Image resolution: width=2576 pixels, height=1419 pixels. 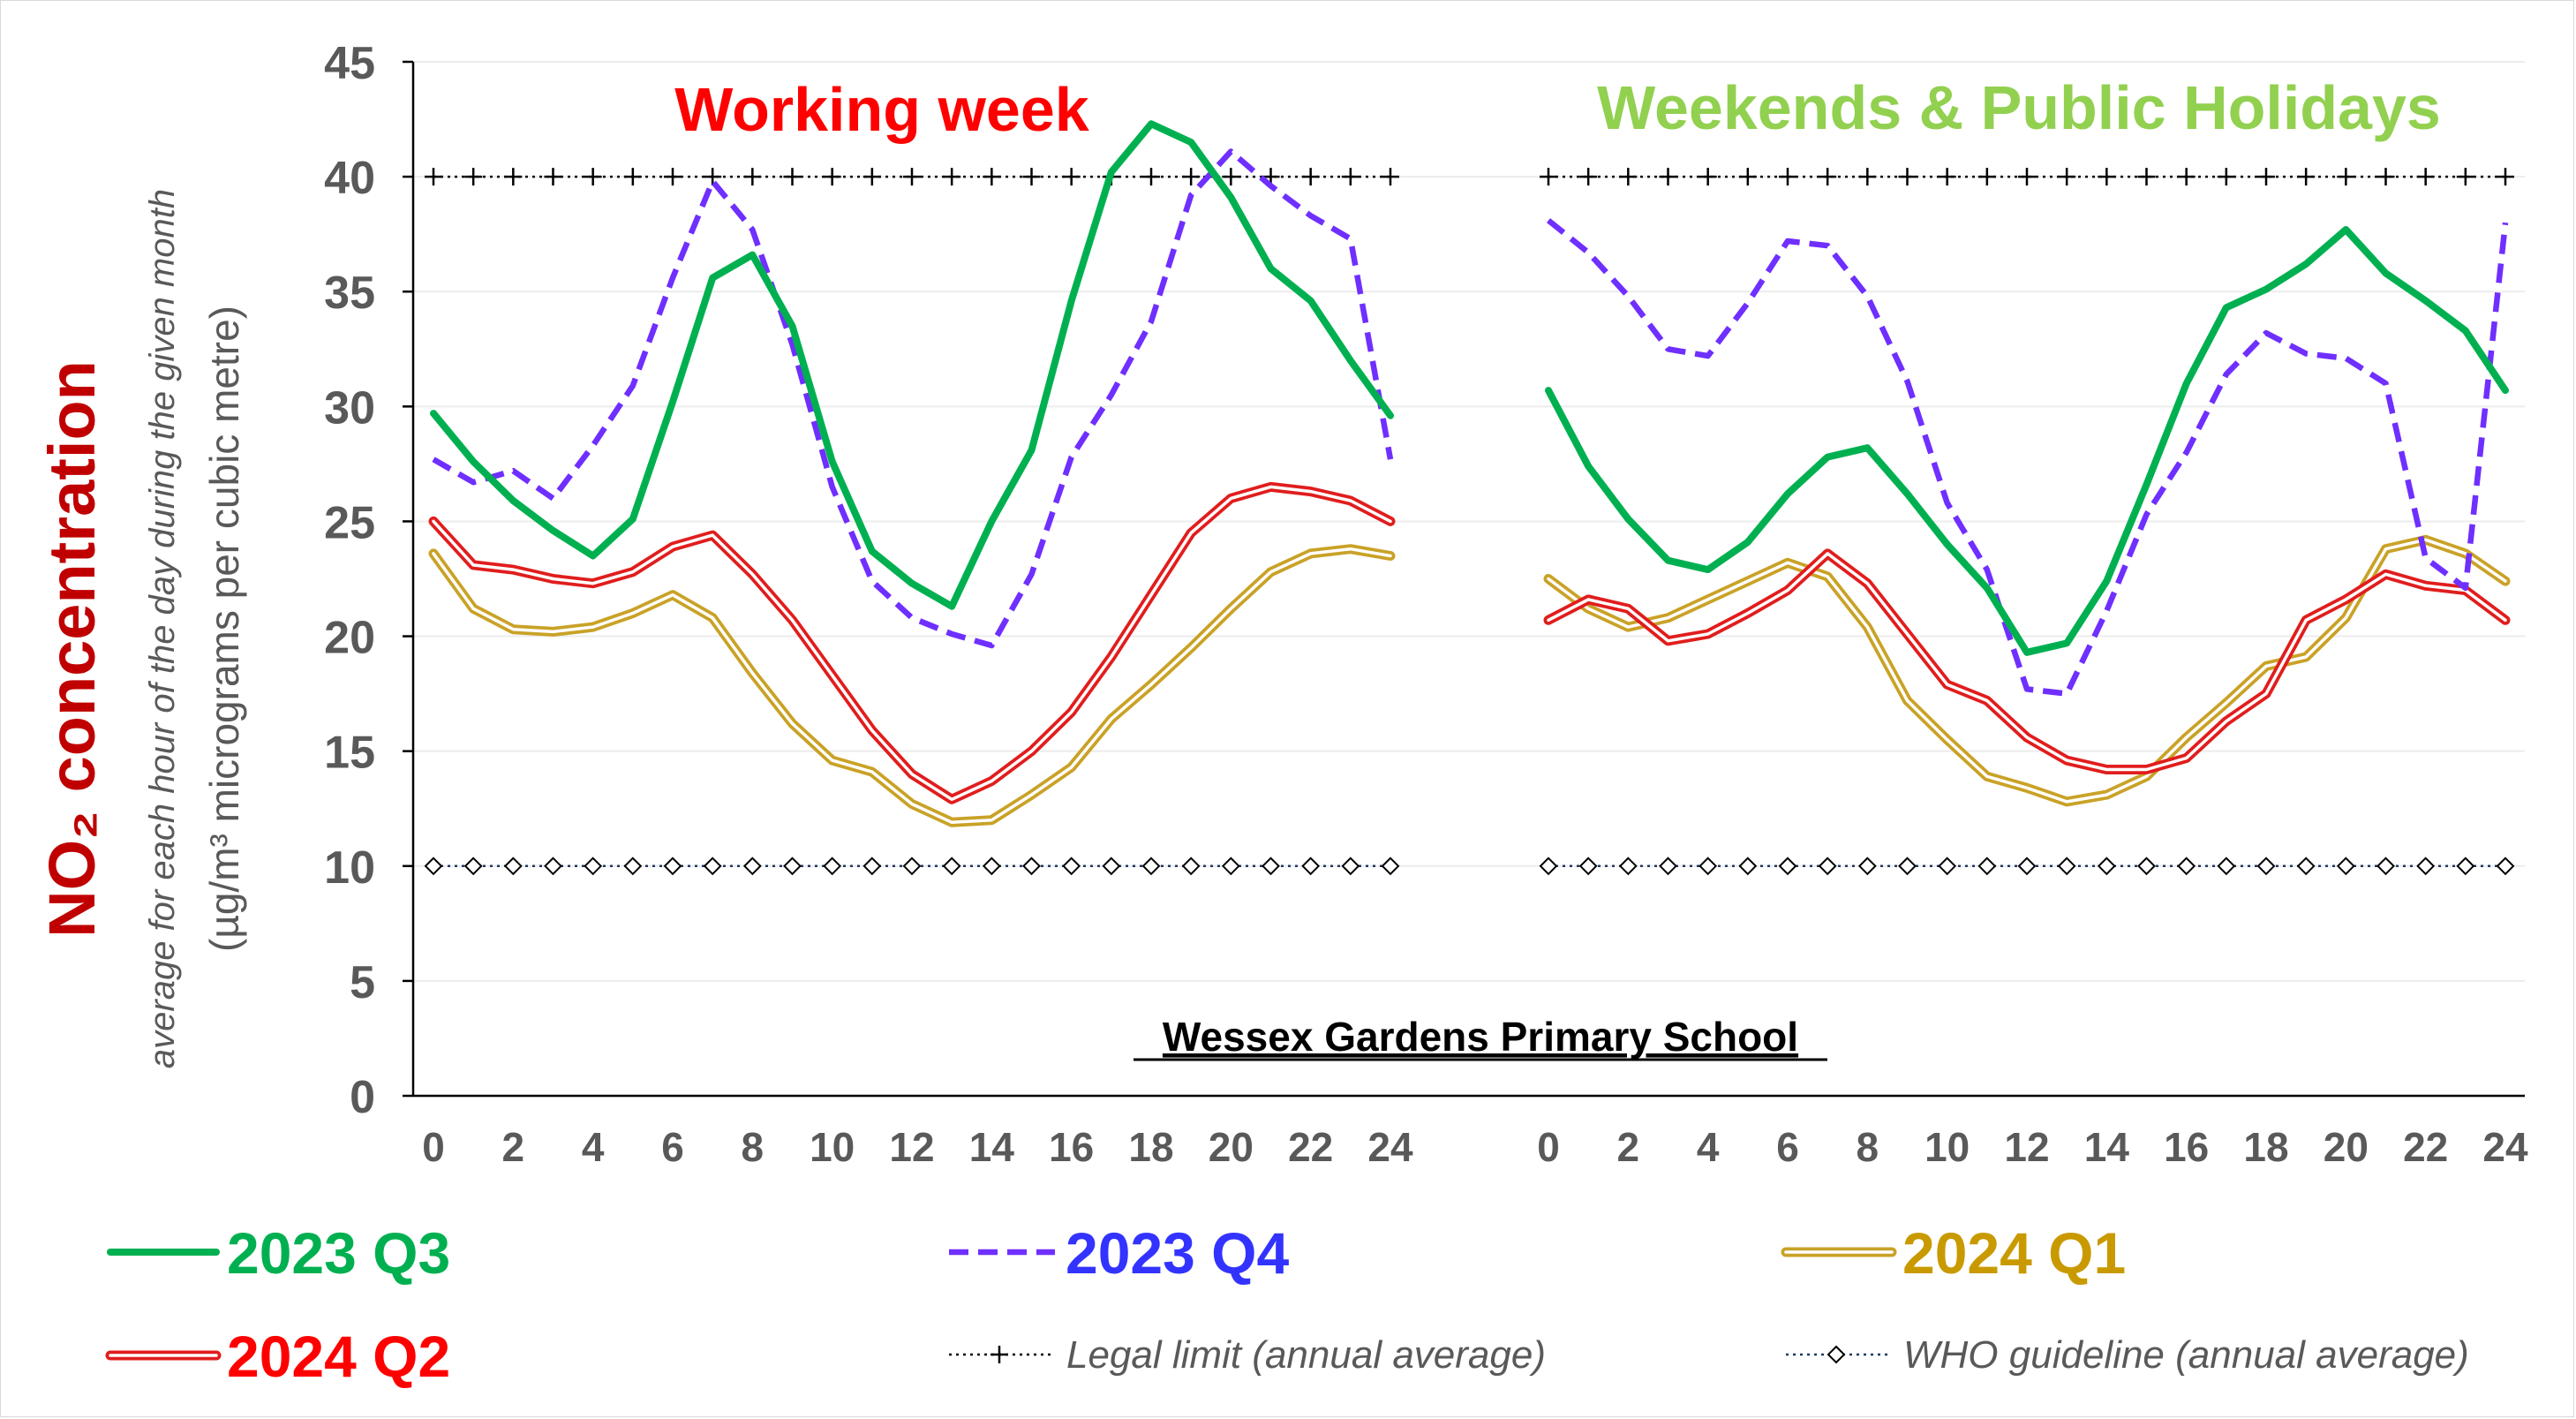 I want to click on y-axis-units: (µg/m³ micrograms per cubic metre), so click(x=224, y=629).